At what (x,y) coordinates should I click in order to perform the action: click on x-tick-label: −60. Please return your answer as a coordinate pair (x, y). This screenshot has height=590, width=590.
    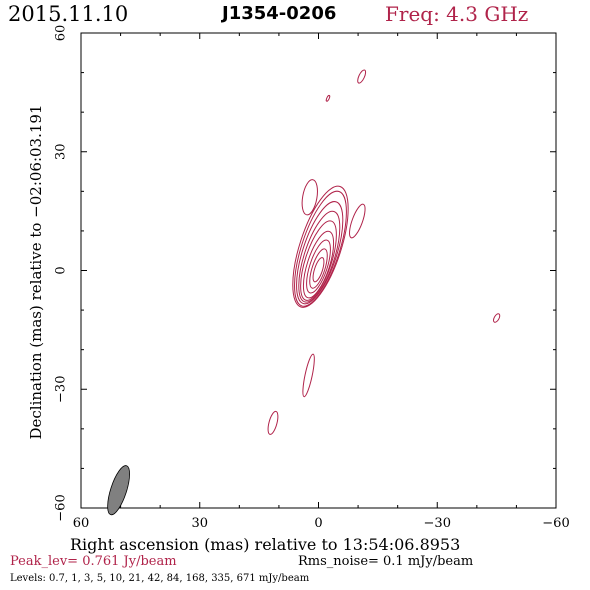
    Looking at the image, I should click on (555, 523).